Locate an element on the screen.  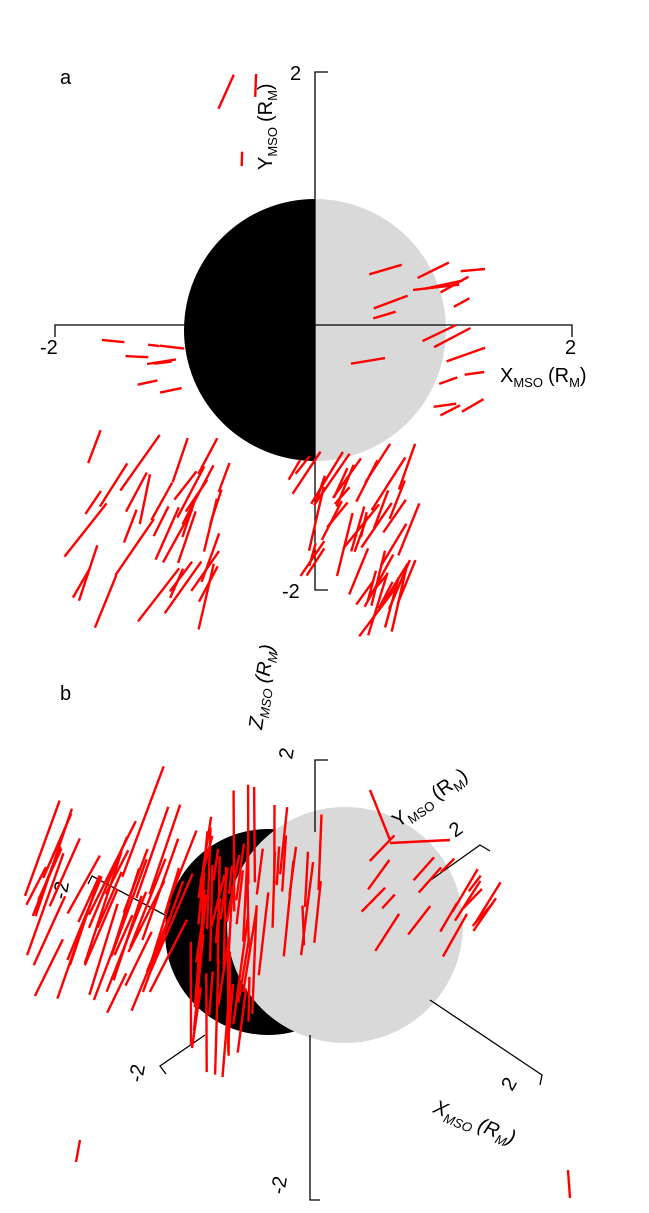
z-axis-neg is located at coordinates (314, 1118).